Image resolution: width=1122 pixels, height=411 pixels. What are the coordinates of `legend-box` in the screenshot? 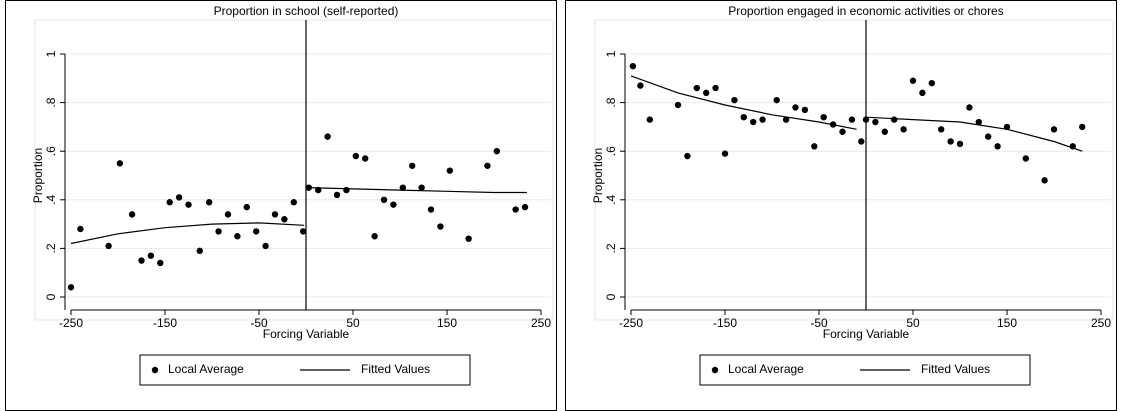 It's located at (305, 370).